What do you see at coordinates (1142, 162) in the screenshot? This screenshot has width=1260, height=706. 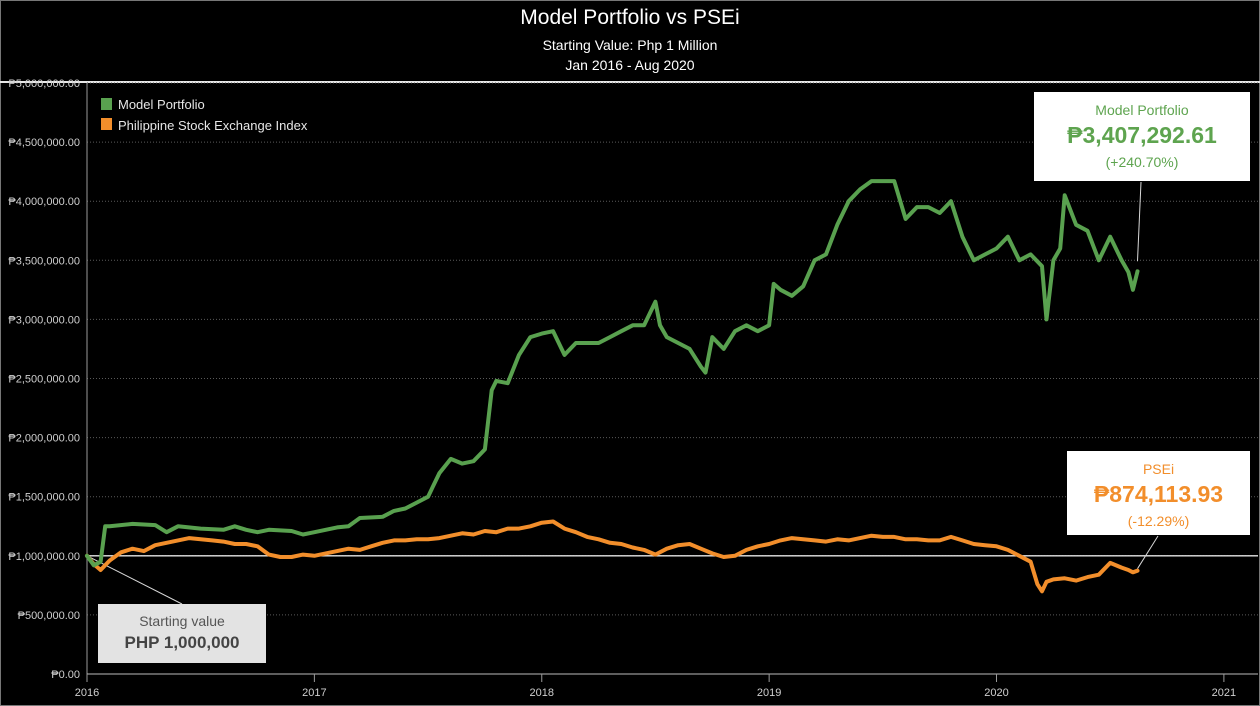 I see `callout-model-change: (+240.70%)` at bounding box center [1142, 162].